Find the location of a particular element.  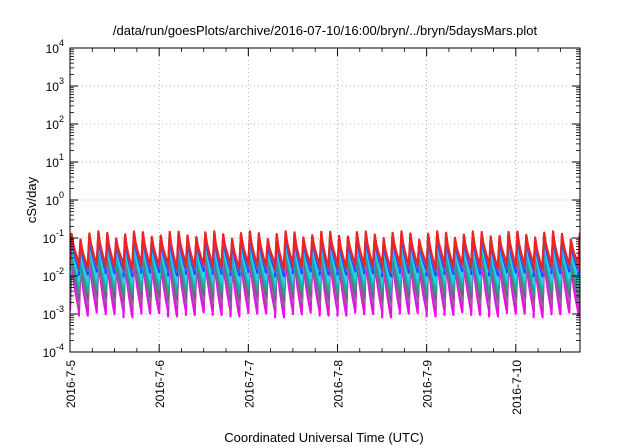

y-tick-label: 10⁻¹ is located at coordinates (53, 237).